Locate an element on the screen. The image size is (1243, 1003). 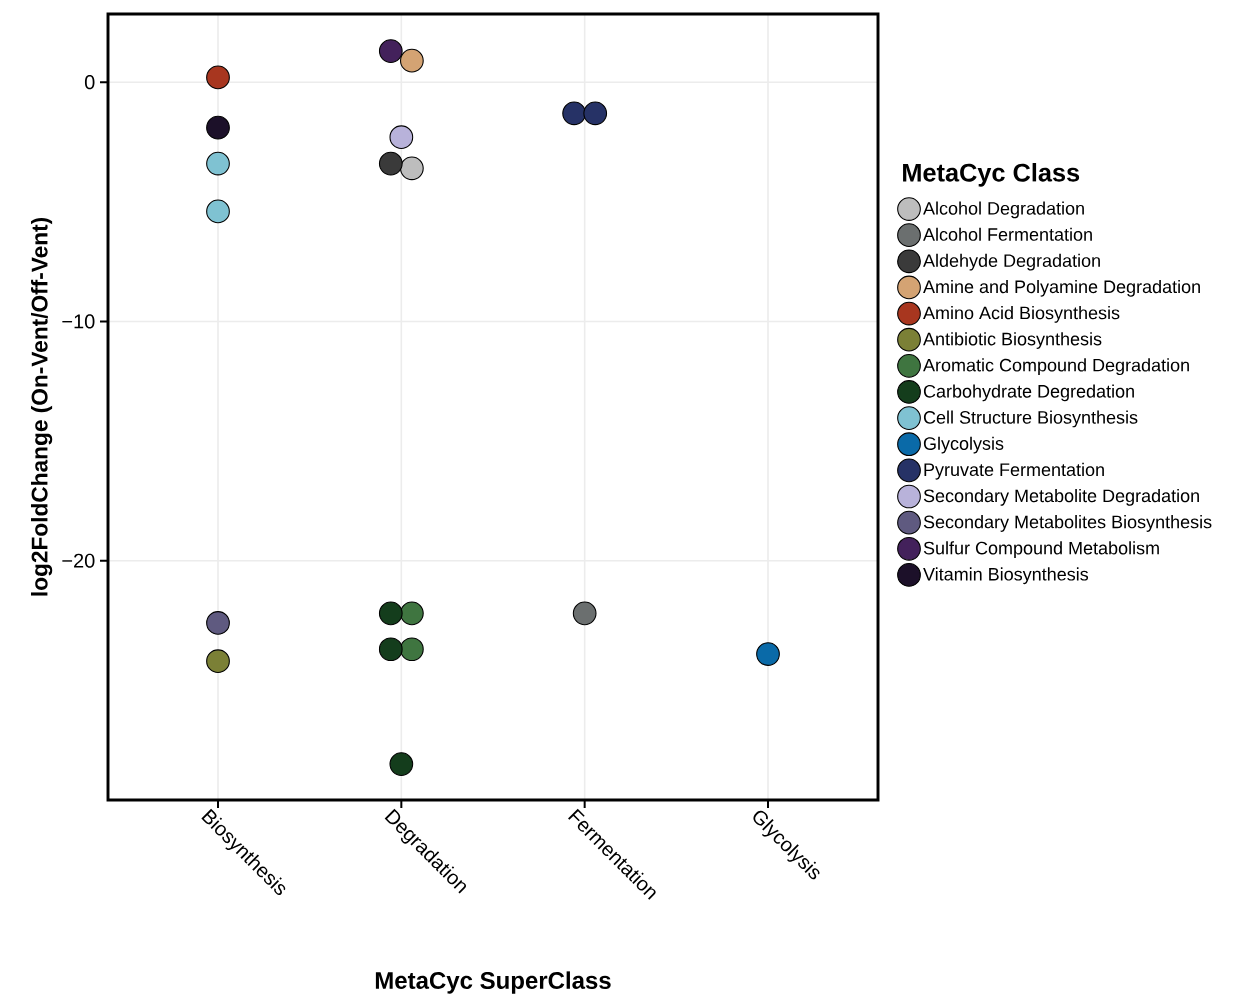
legend-label: Alcohol Fermentation is located at coordinates (1007, 234).